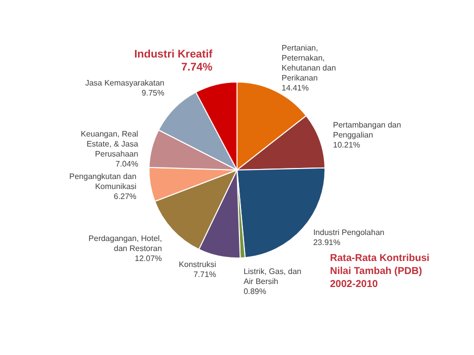  Describe the element at coordinates (346, 145) in the screenshot. I see `data-label: 10.21%` at that location.